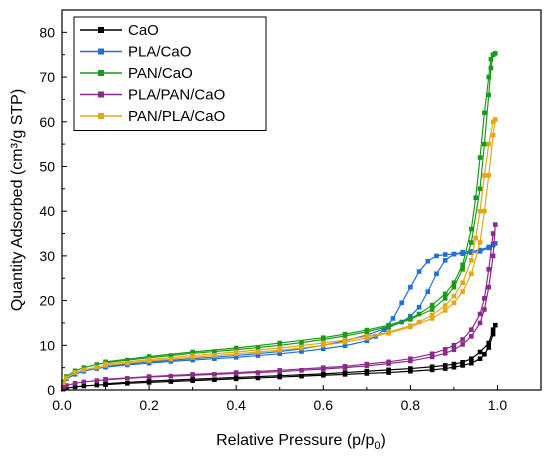 The height and width of the screenshot is (458, 550). What do you see at coordinates (176, 95) in the screenshot?
I see `legend-label: PLA/PAN/CaO` at bounding box center [176, 95].